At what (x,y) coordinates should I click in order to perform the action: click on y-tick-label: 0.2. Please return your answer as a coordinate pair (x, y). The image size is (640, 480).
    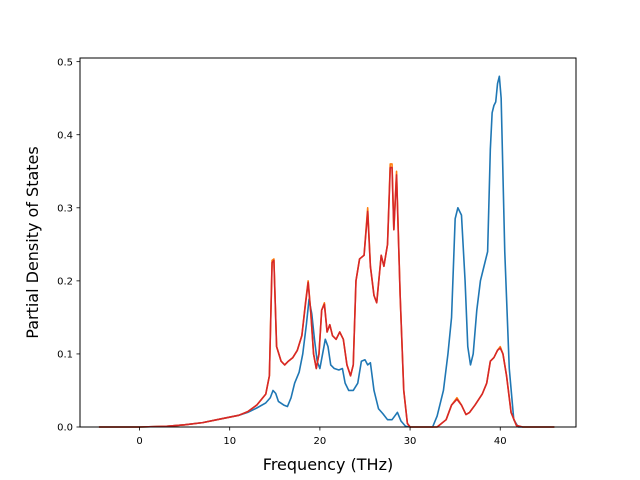
    Looking at the image, I should click on (65, 281).